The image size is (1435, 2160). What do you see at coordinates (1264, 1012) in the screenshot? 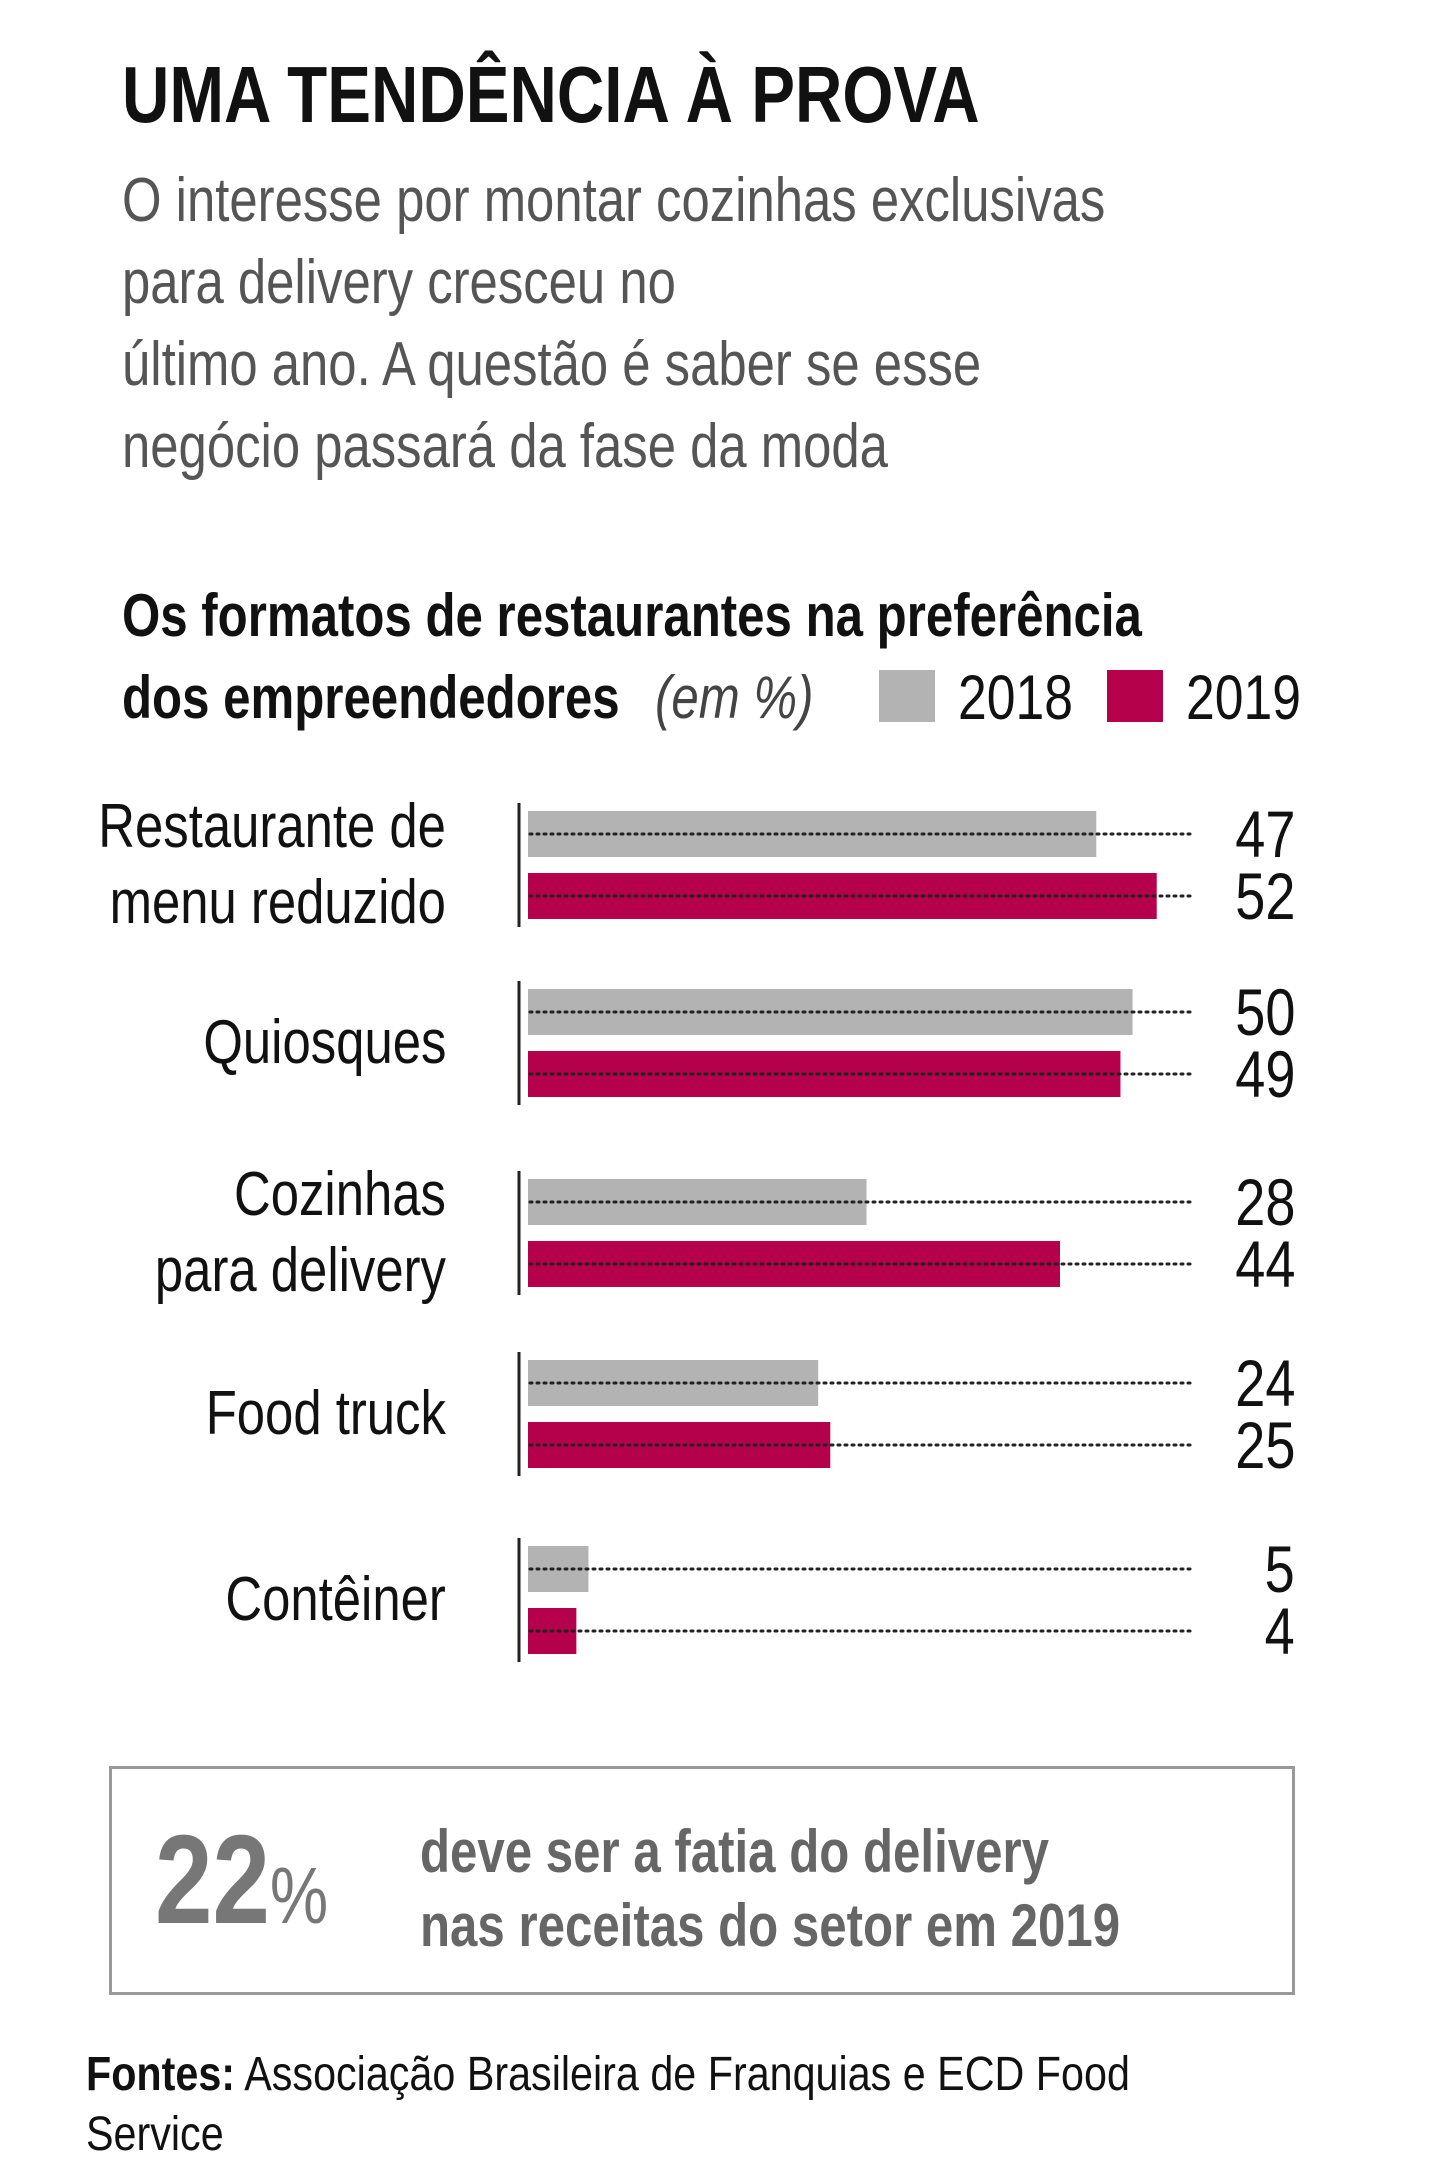
I see `value-label: 50` at bounding box center [1264, 1012].